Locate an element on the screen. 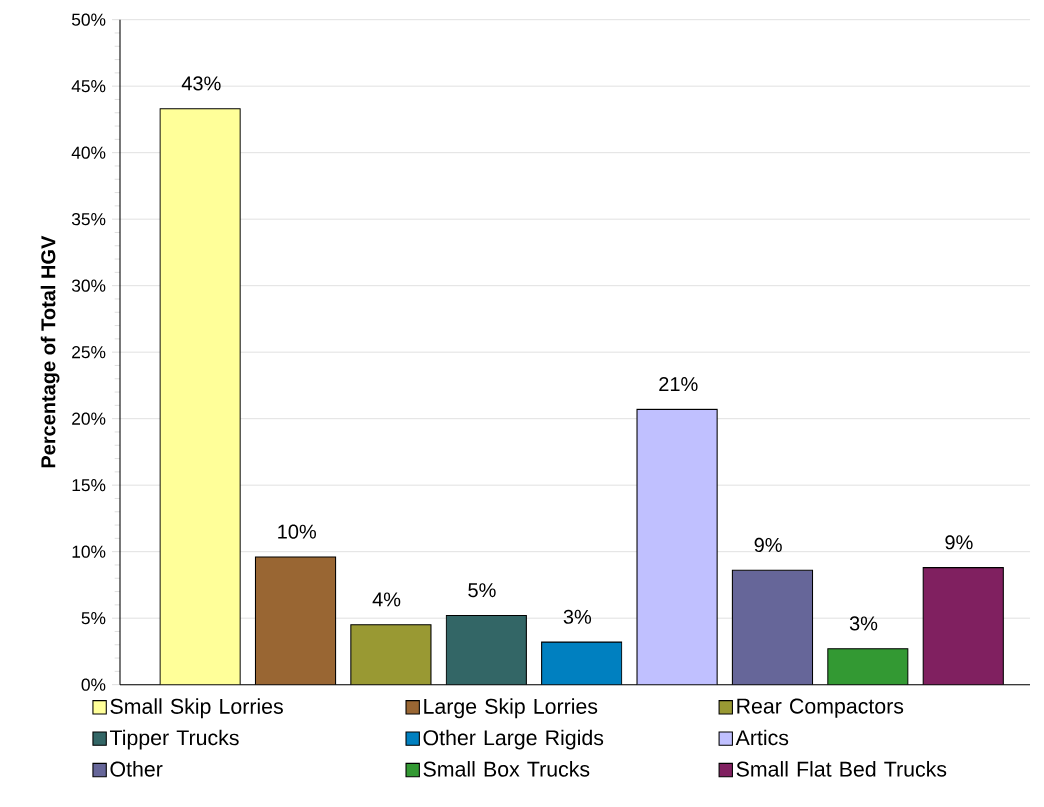 The image size is (1044, 807). y-tick-label: 50% is located at coordinates (88, 19).